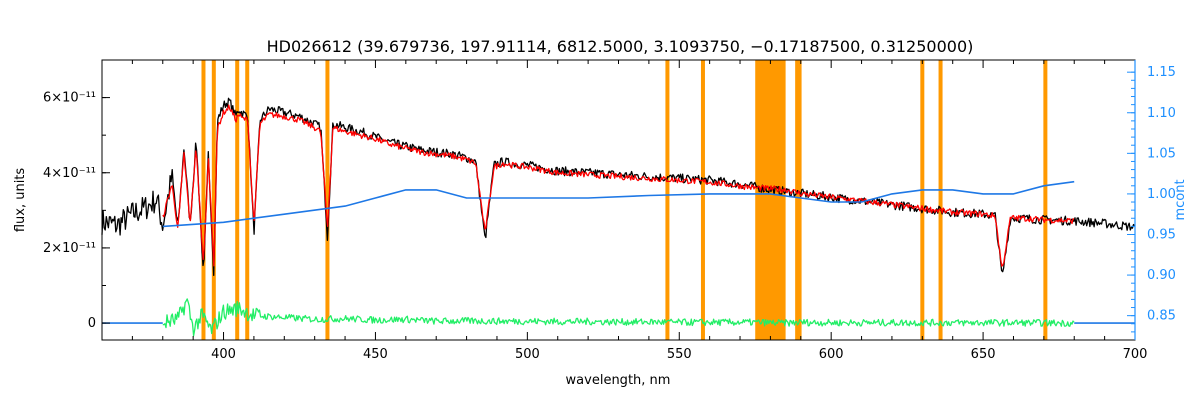 Image resolution: width=1200 pixels, height=400 pixels. What do you see at coordinates (1161, 153) in the screenshot?
I see `y2-tick-label-4: 1.05` at bounding box center [1161, 153].